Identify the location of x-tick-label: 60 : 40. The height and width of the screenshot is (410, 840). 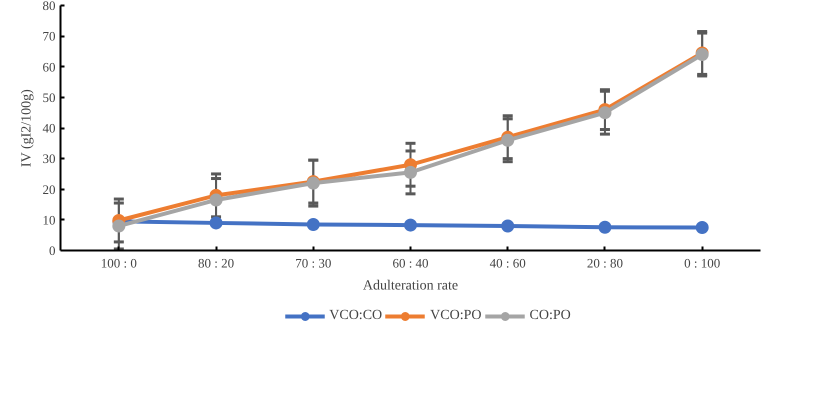
(410, 263).